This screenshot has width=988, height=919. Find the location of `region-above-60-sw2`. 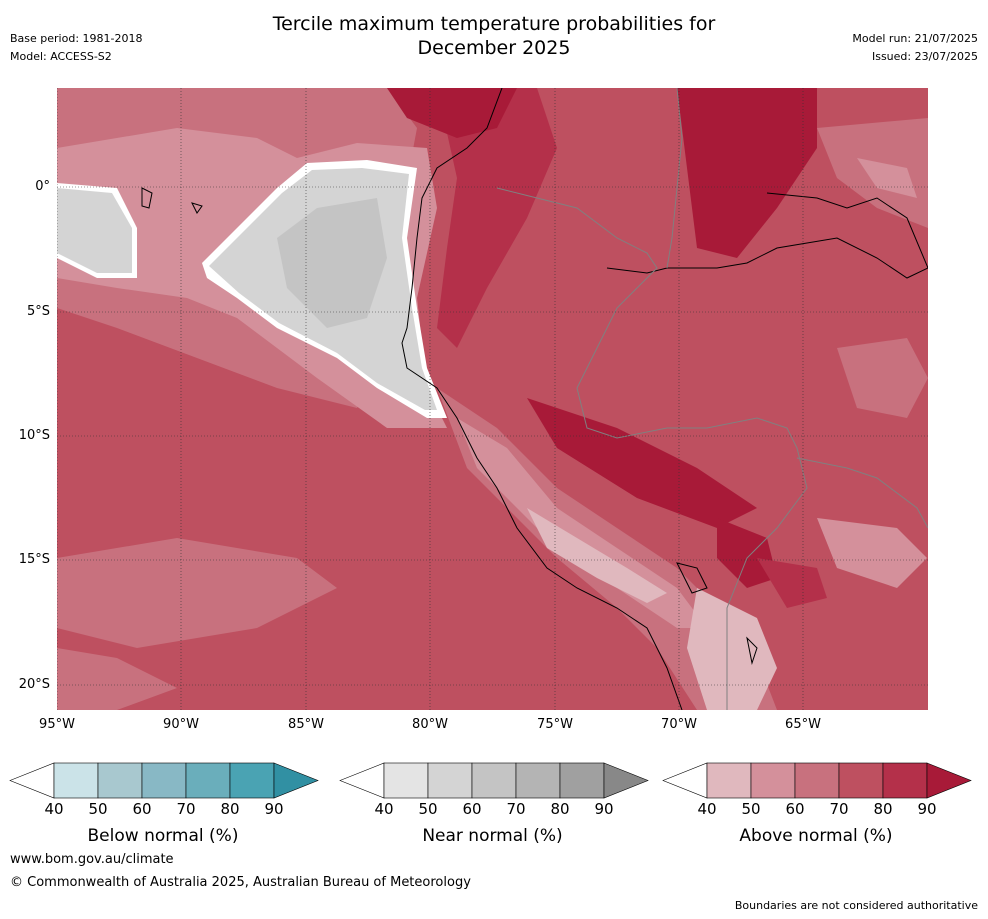

region-above-60-sw2 is located at coordinates (117, 679).